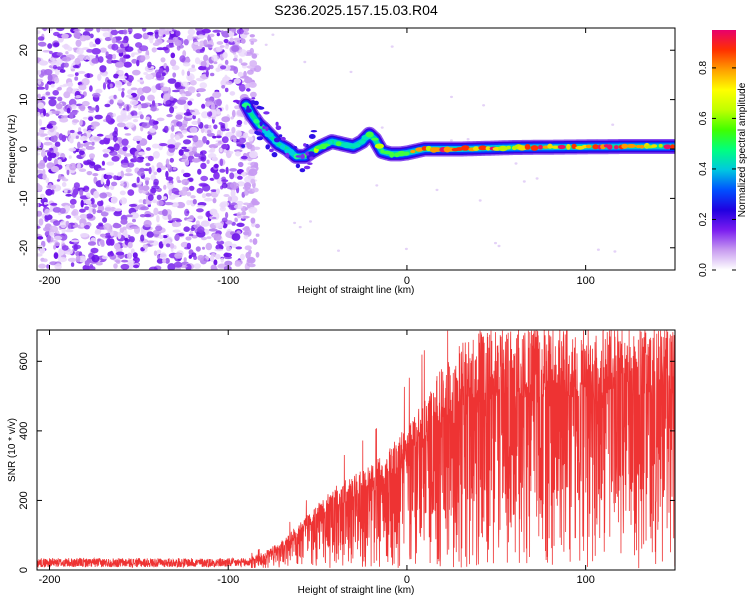 The height and width of the screenshot is (600, 750). What do you see at coordinates (24, 500) in the screenshot?
I see `snr-y-tick-label: 200` at bounding box center [24, 500].